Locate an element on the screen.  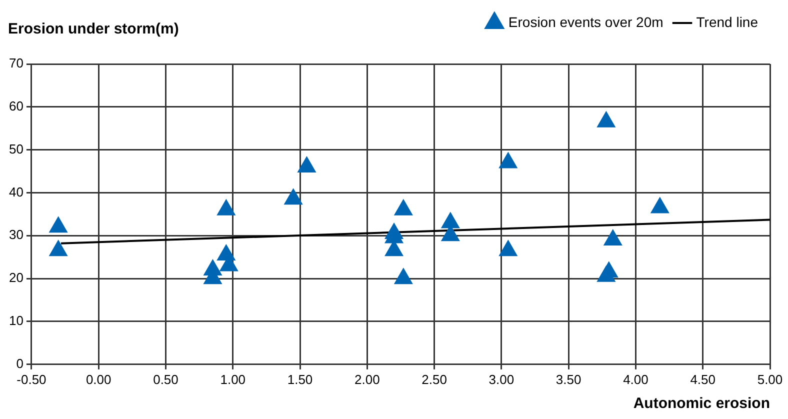
y-tick-label: 20 is located at coordinates (16, 278).